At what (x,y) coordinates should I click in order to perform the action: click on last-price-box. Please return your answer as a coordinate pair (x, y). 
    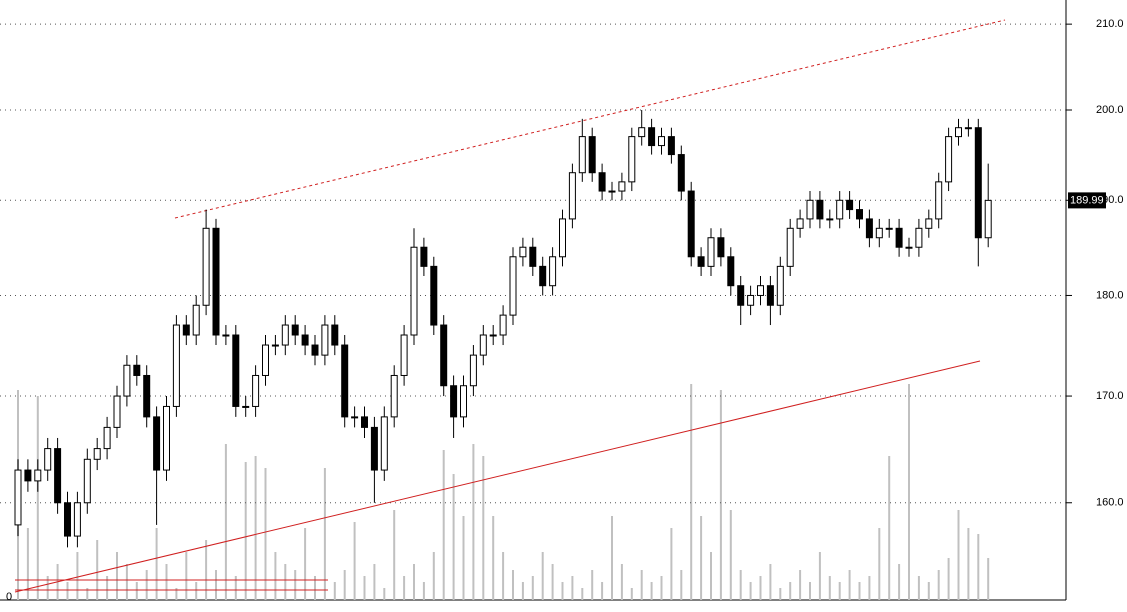
    Looking at the image, I should click on (1087, 200).